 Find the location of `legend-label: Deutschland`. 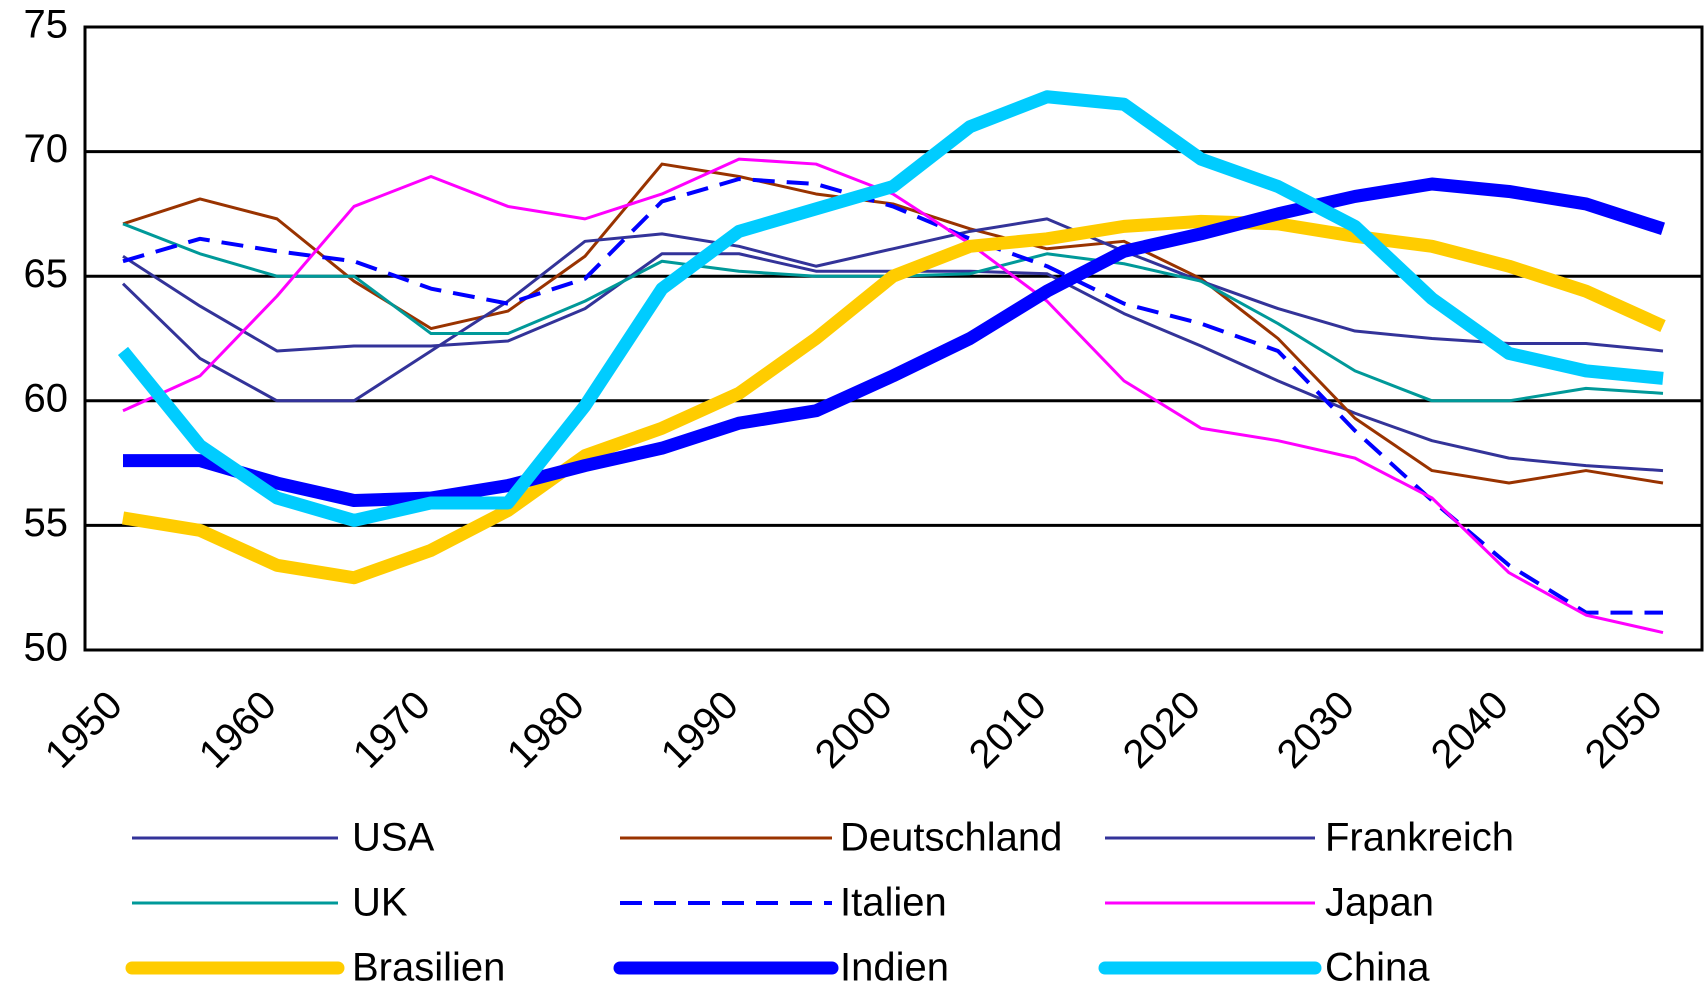

legend-label: Deutschland is located at coordinates (951, 838).